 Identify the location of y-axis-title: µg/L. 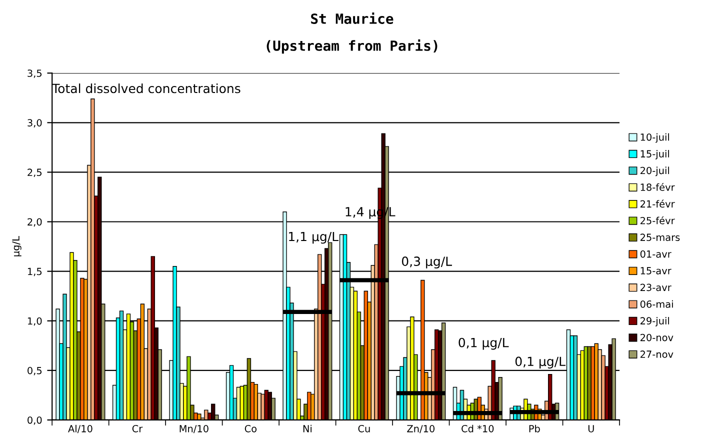
(17, 246).